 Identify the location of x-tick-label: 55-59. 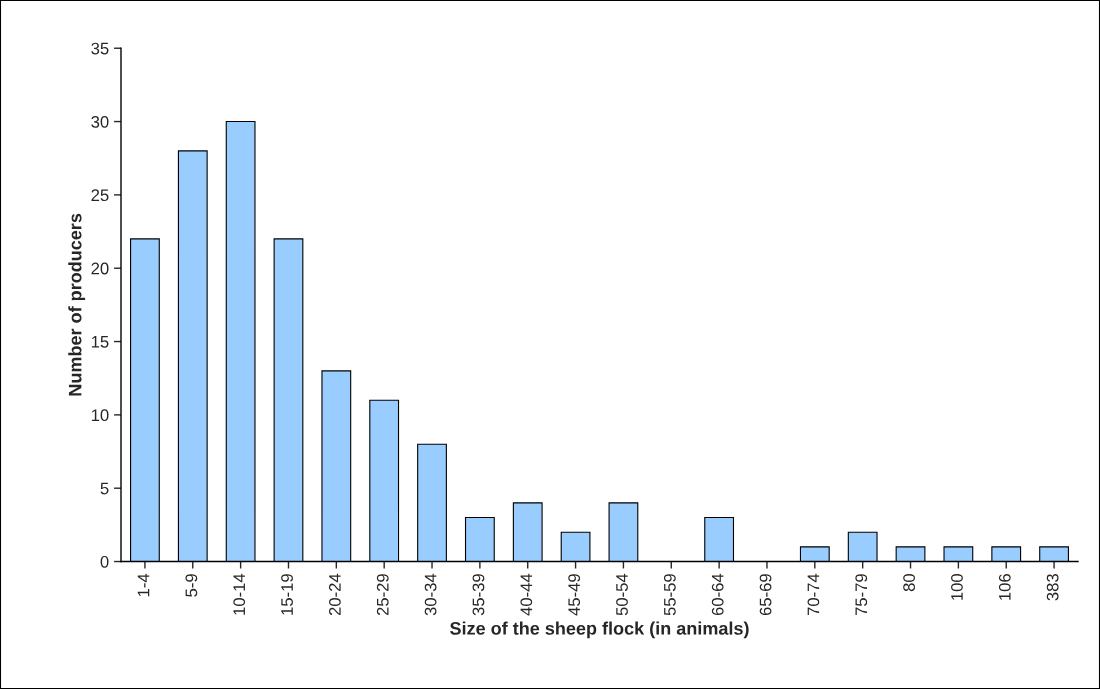
(669, 595).